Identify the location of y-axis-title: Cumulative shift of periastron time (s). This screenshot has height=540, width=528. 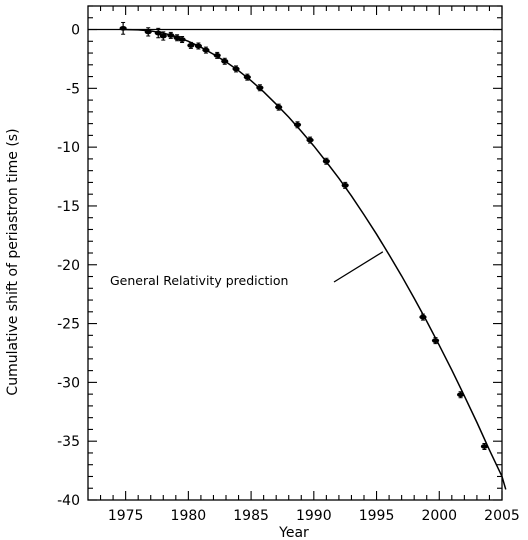
(13, 261).